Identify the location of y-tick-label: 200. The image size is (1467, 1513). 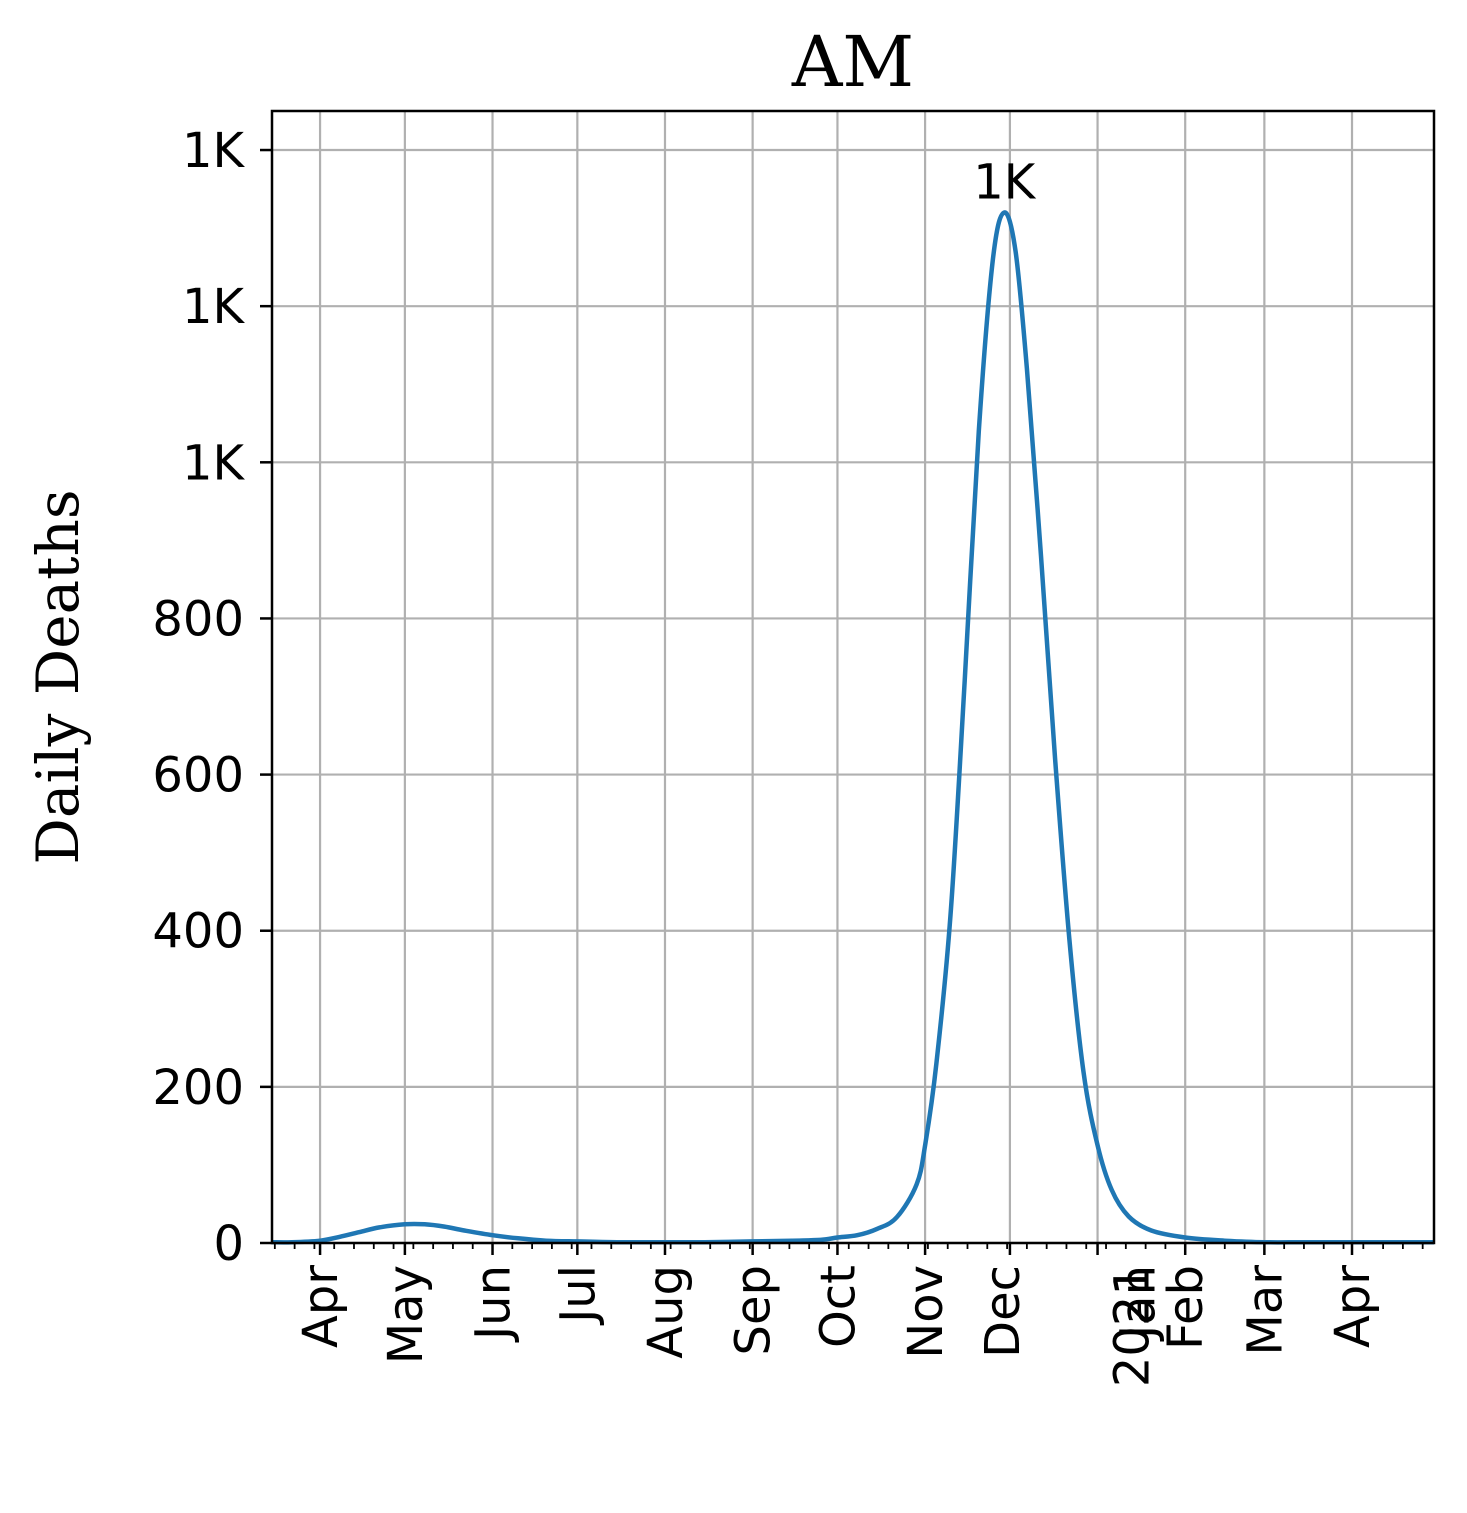
(198, 1088).